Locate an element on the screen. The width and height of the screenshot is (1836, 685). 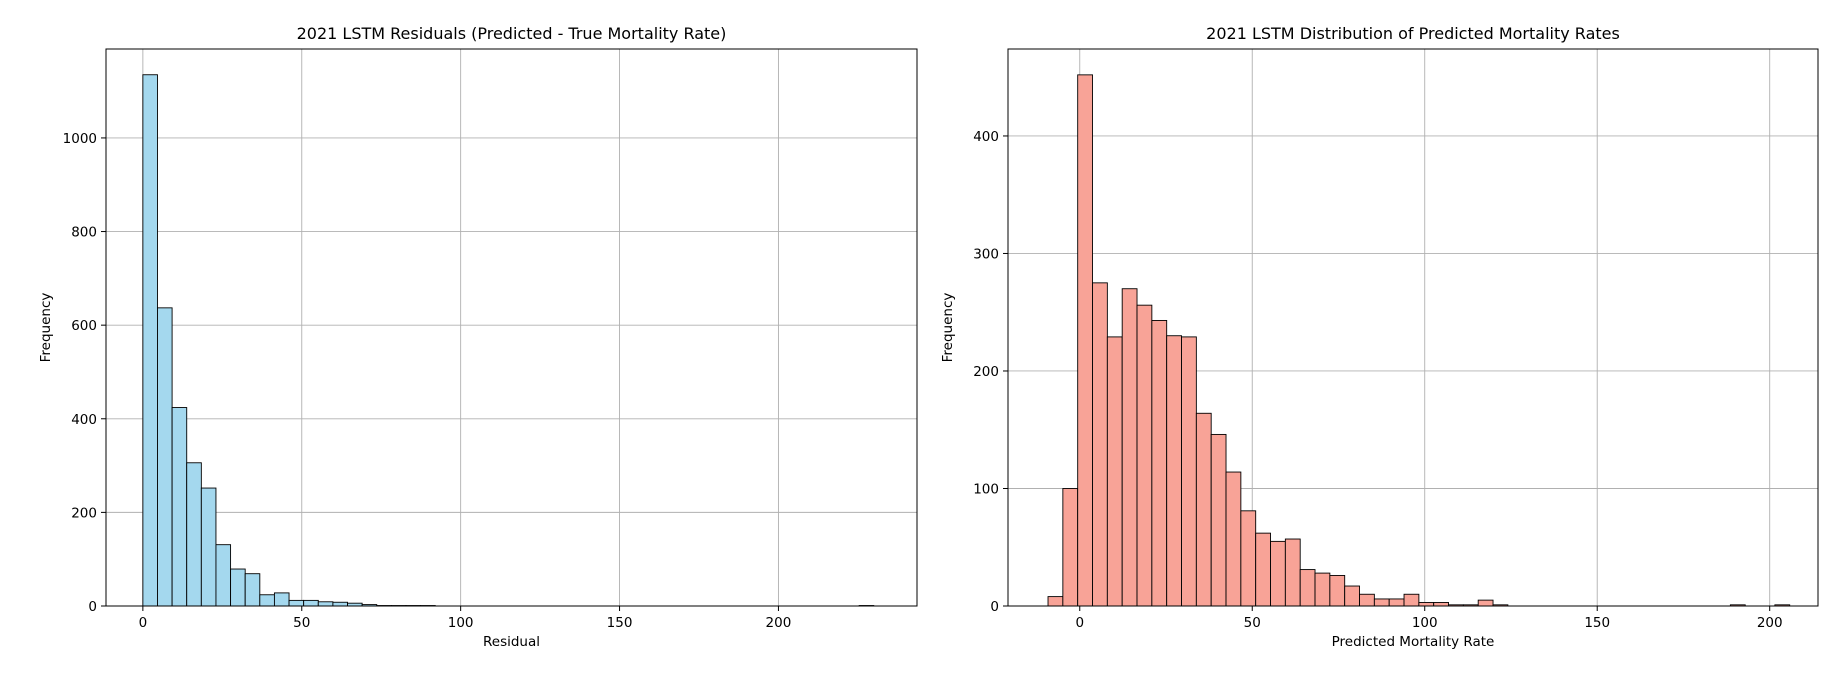
y-tick-label: 300 is located at coordinates (986, 254).